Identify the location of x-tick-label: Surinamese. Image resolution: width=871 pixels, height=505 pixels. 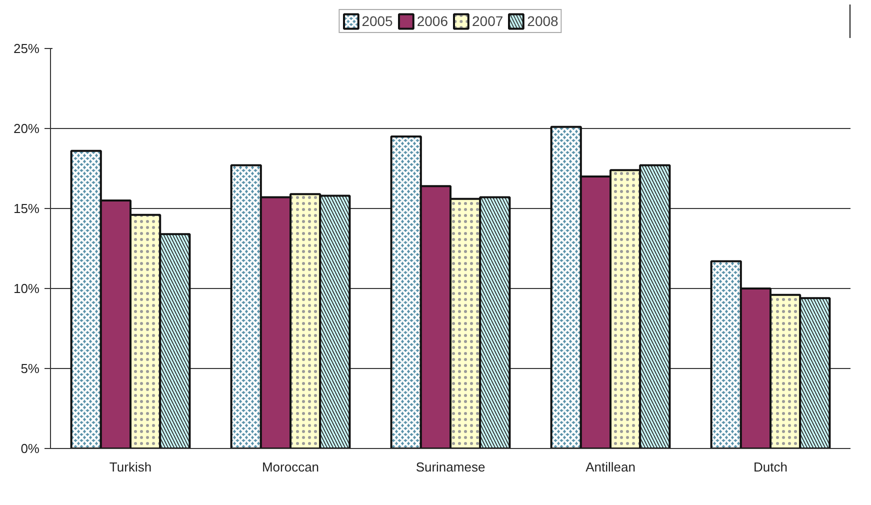
(451, 467).